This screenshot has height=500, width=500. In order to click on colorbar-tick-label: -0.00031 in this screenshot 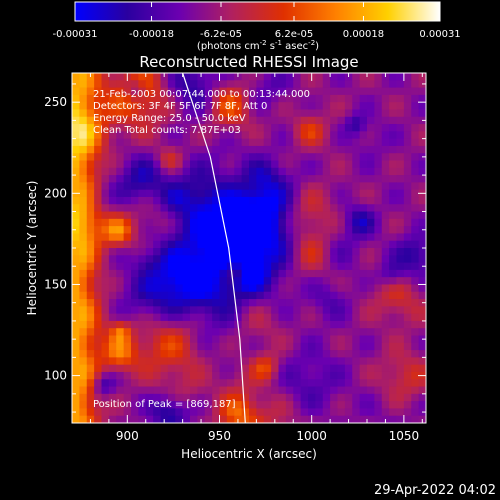, I will do `click(75, 34)`.